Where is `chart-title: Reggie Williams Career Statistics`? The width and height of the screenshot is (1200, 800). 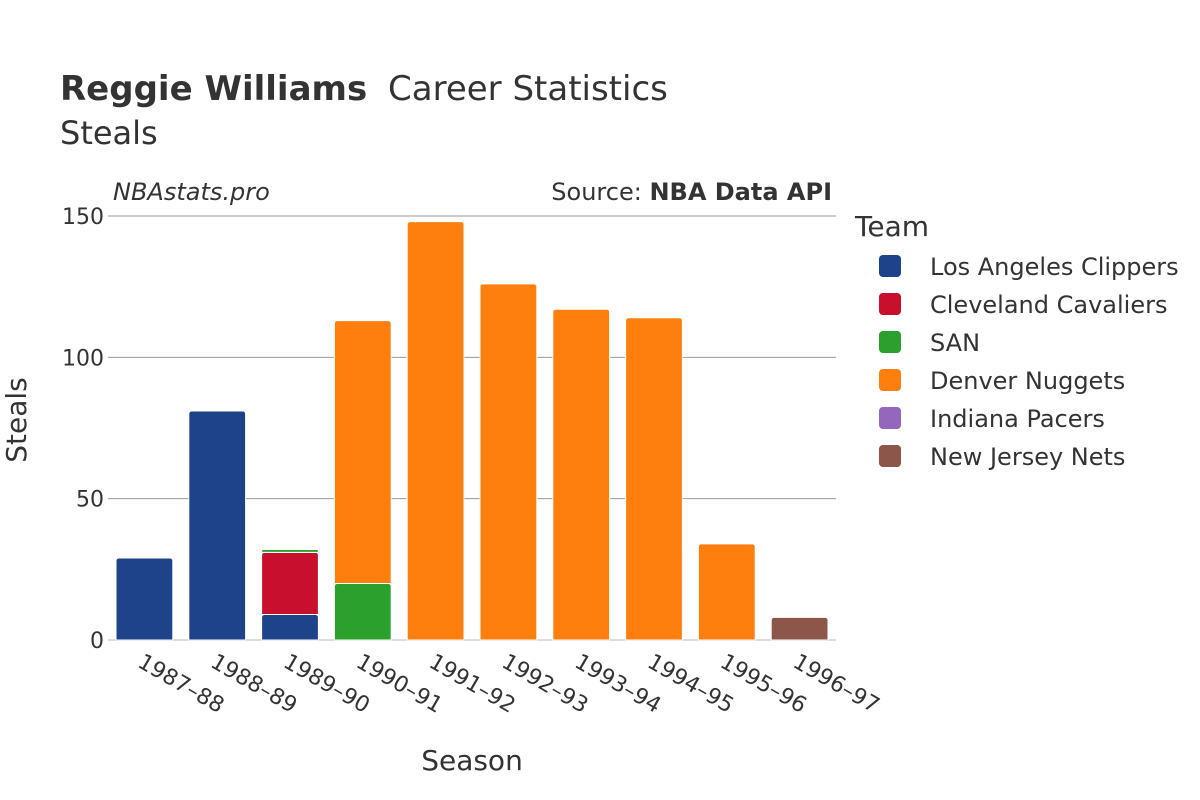
chart-title: Reggie Williams Career Statistics is located at coordinates (364, 89).